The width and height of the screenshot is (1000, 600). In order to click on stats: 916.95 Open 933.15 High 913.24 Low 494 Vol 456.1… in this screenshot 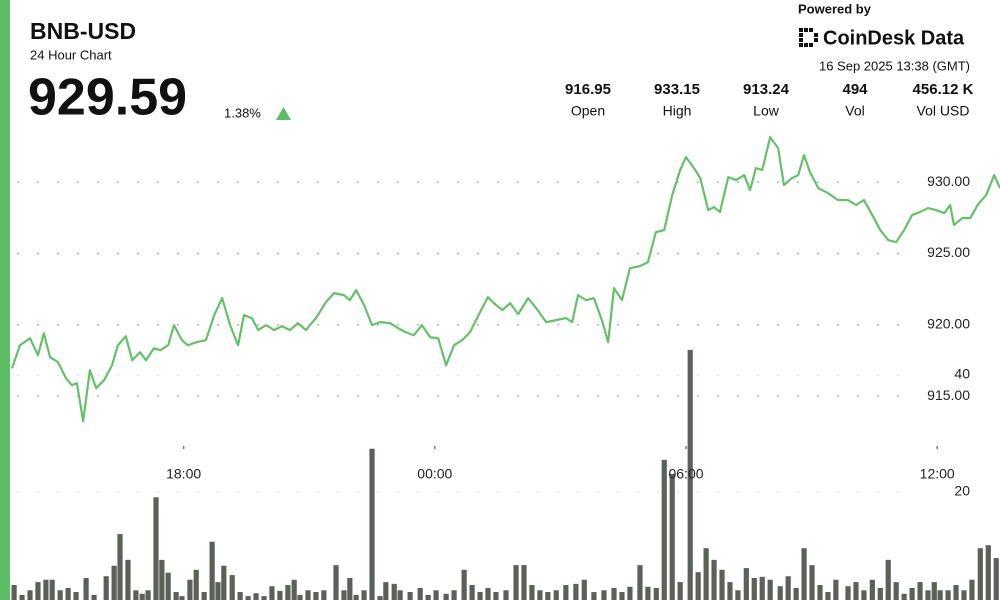, I will do `click(769, 100)`.